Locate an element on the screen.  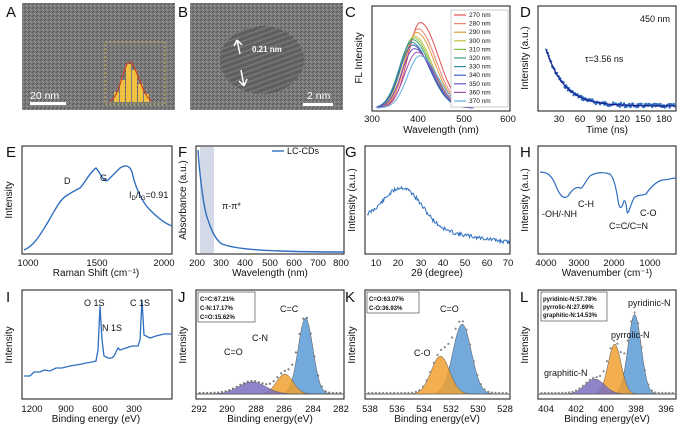
legend-j-item: C-N:17.17% is located at coordinates (217, 309).